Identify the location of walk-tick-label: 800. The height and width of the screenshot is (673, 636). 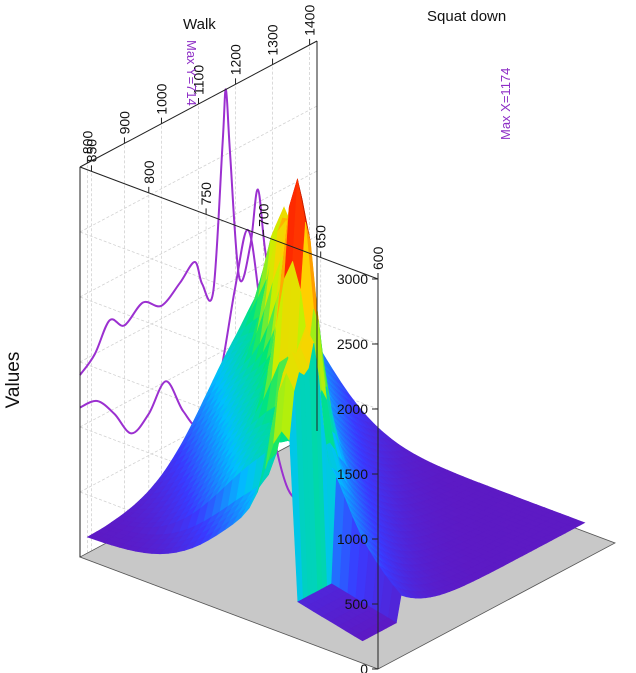
(149, 172).